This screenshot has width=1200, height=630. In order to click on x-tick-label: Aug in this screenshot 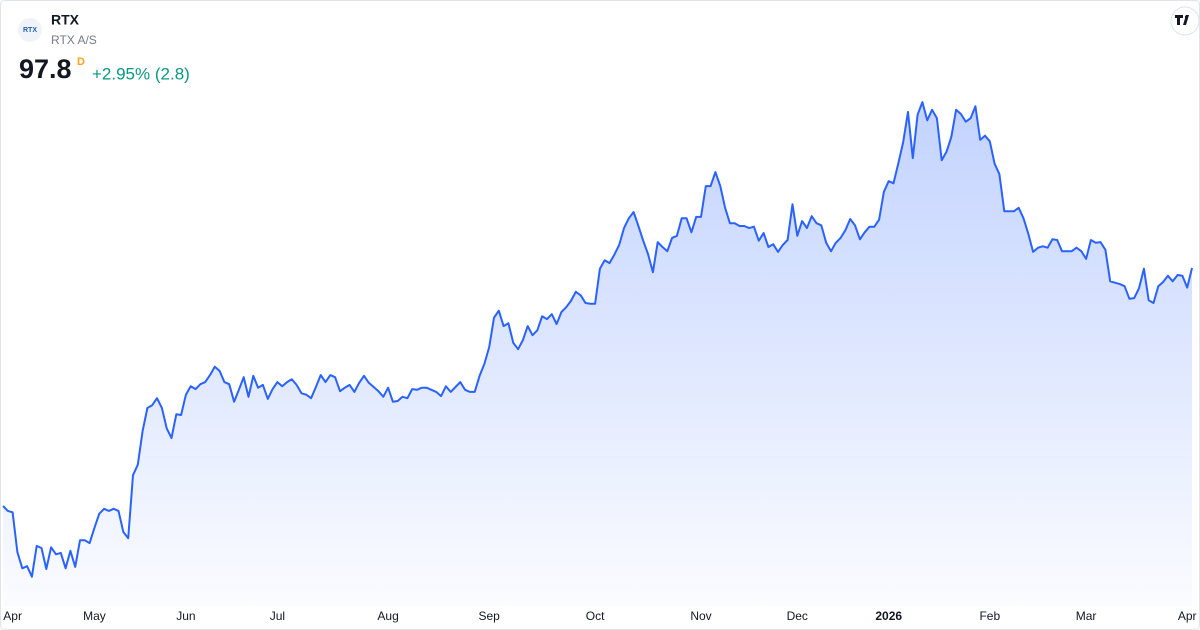, I will do `click(387, 616)`.